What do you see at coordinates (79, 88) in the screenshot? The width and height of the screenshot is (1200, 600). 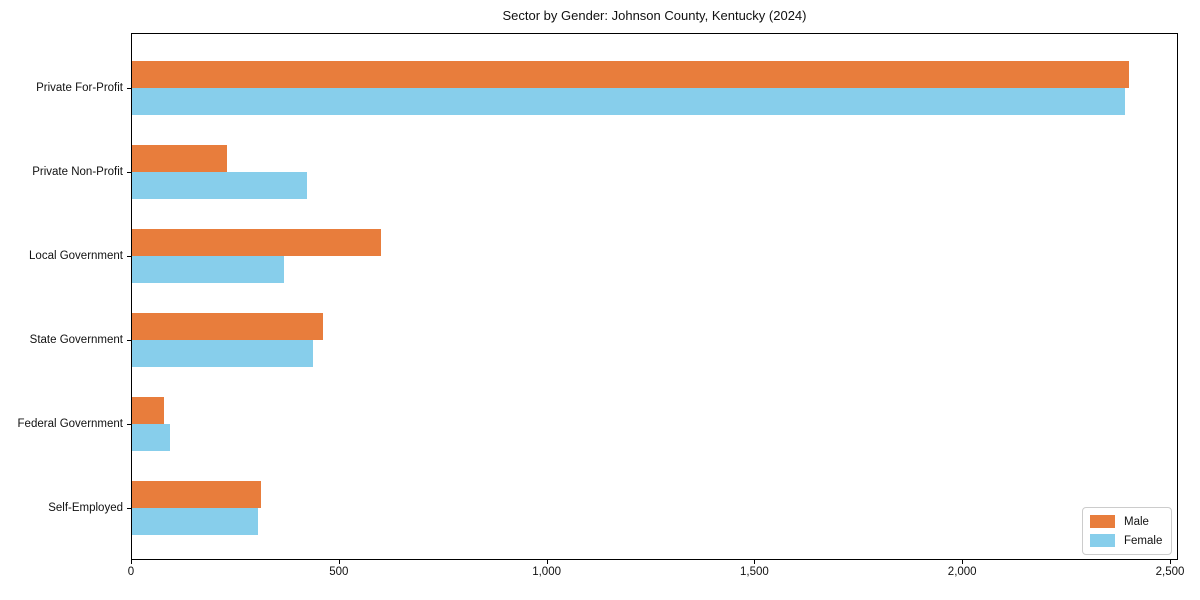 I see `y-tick-label: Private For-Profit` at bounding box center [79, 88].